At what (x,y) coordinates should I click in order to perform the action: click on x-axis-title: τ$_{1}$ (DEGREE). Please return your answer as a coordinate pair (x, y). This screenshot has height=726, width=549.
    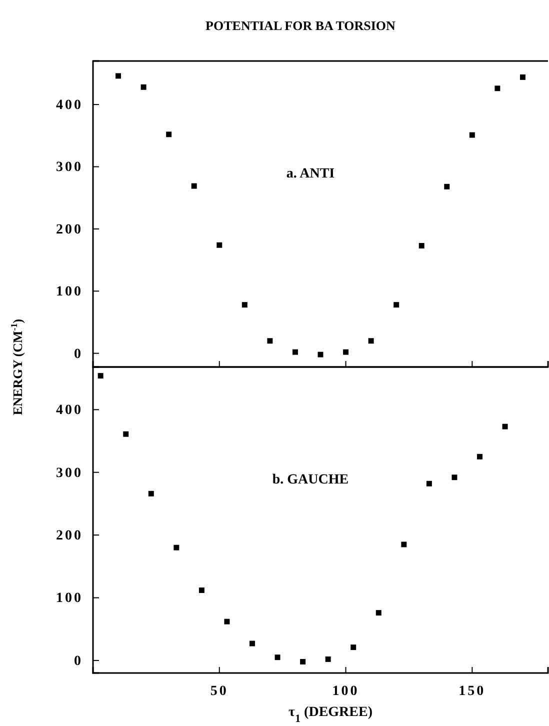
    Looking at the image, I should click on (330, 715).